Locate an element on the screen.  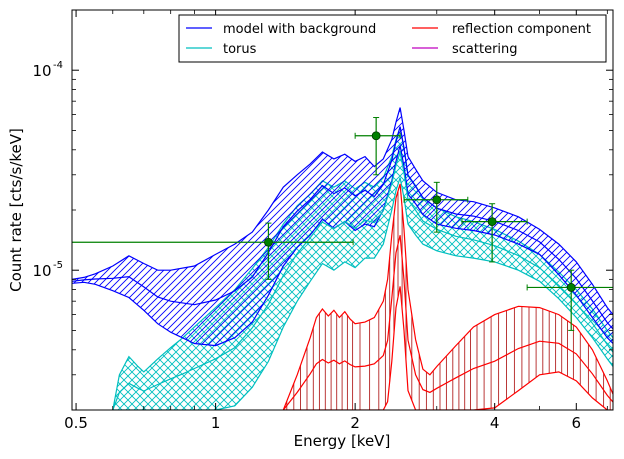
legend-label-scattering: scattering is located at coordinates (485, 49).